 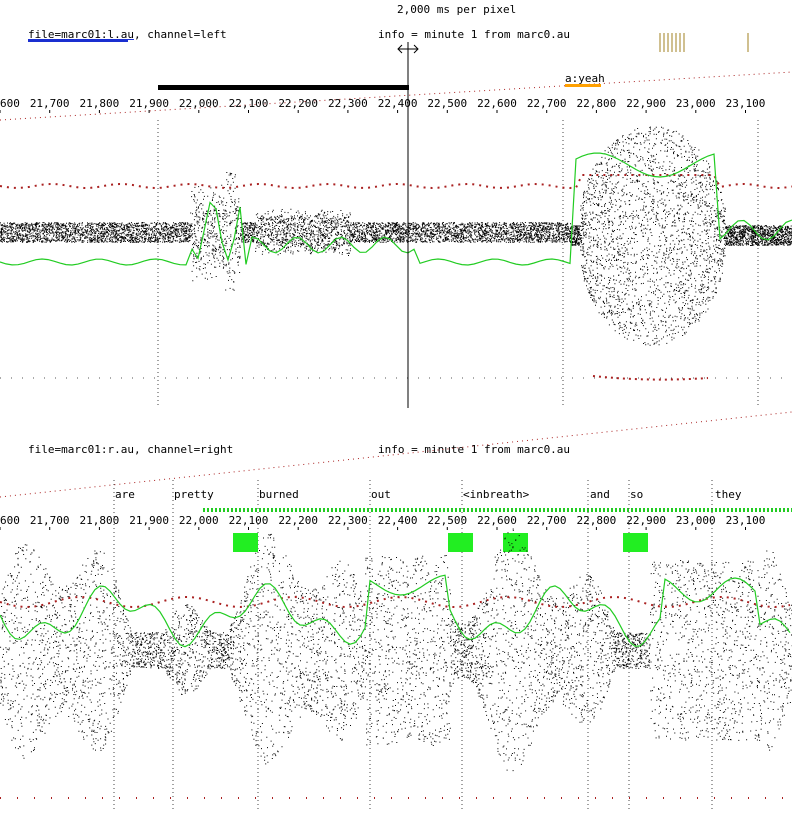 What do you see at coordinates (637, 494) in the screenshot?
I see `word-label: so` at bounding box center [637, 494].